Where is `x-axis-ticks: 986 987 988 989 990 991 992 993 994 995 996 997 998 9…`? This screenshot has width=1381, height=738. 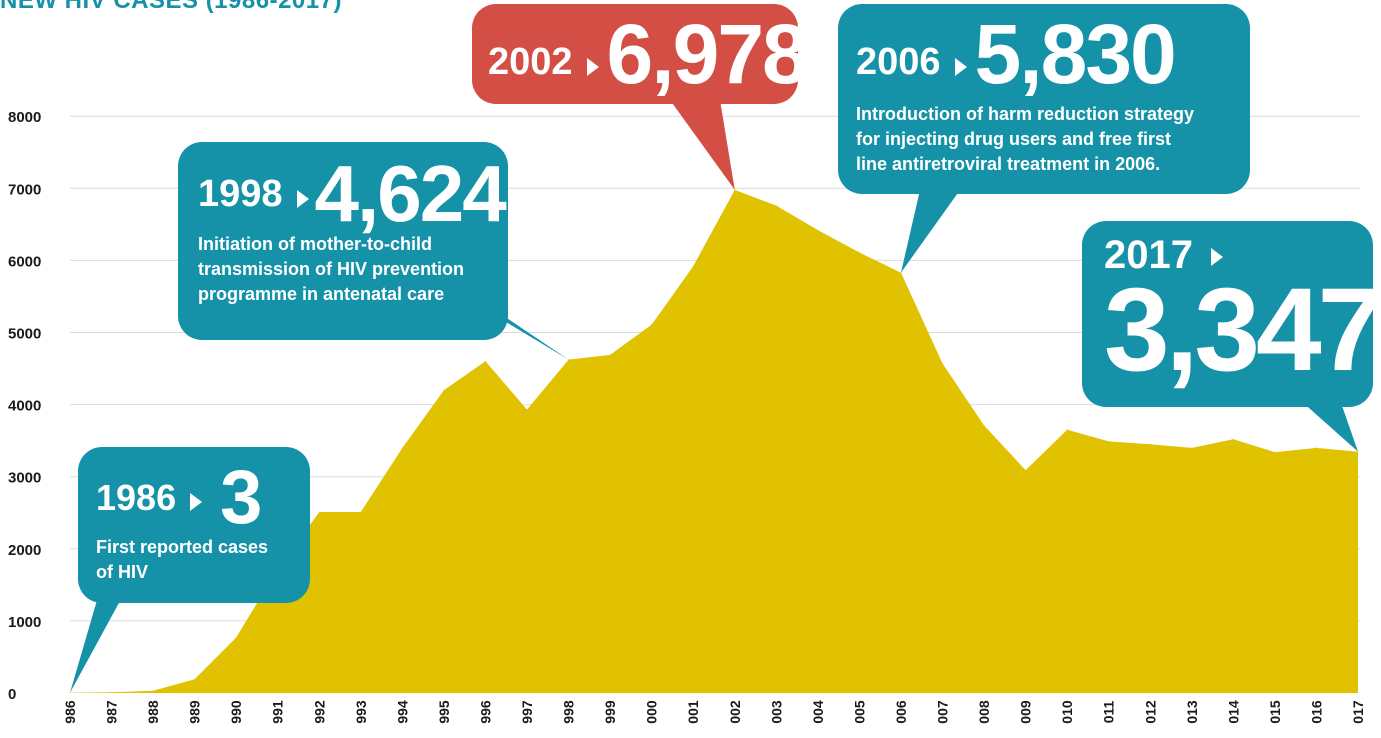 x-axis-ticks: 986 987 988 989 990 991 992 993 994 995 996 997 998 9… is located at coordinates (714, 712).